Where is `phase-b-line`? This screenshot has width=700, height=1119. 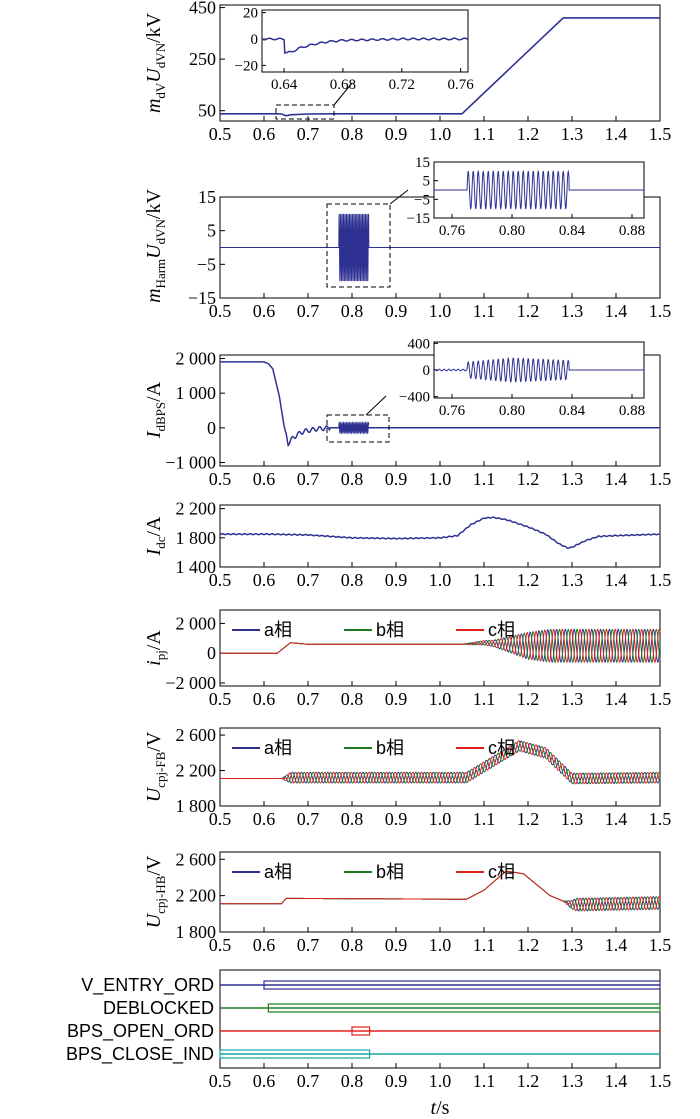
phase-b-line is located at coordinates (440, 763).